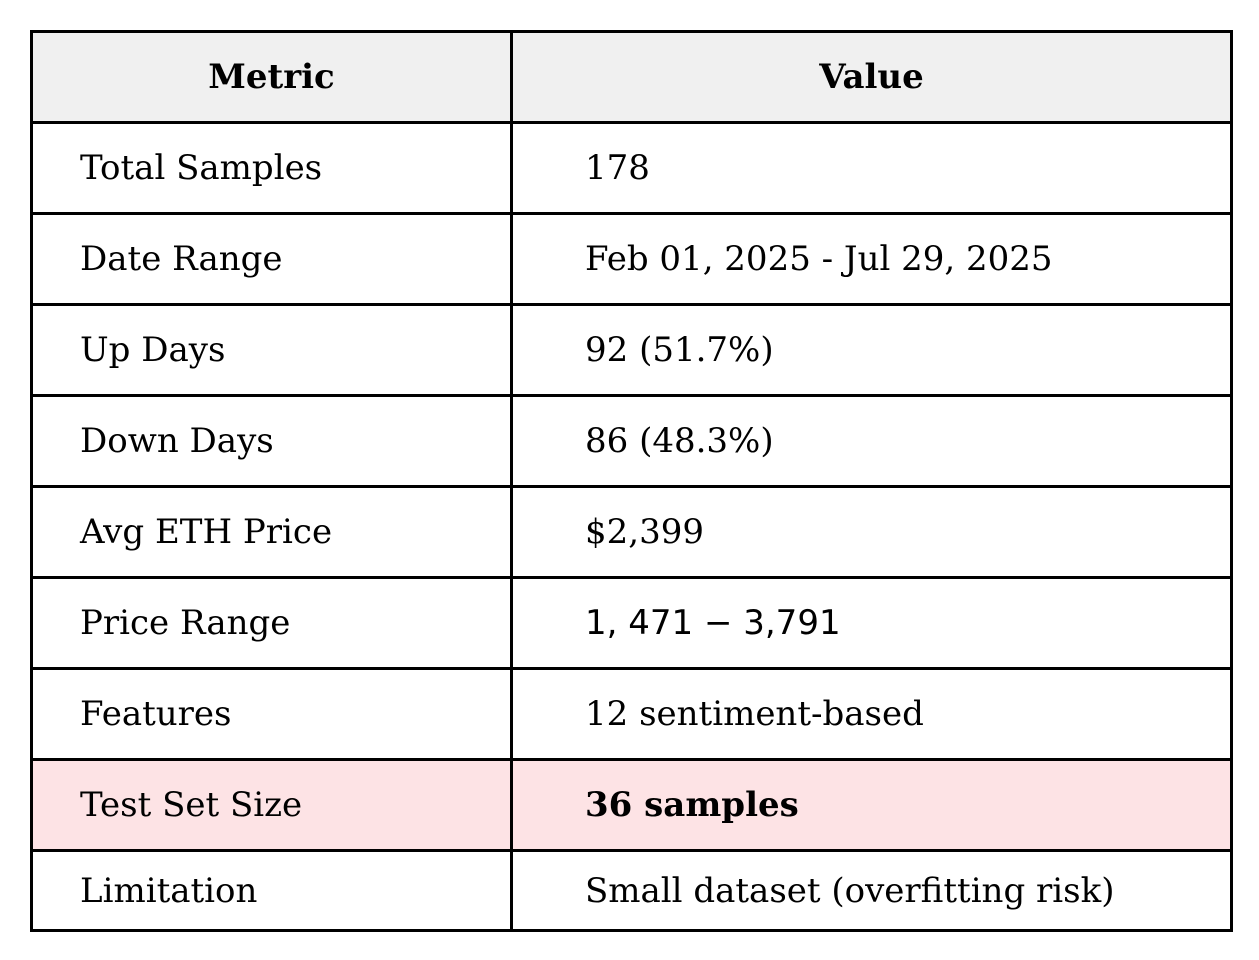 This screenshot has width=1259, height=960. I want to click on header-metric: Metric, so click(271, 77).